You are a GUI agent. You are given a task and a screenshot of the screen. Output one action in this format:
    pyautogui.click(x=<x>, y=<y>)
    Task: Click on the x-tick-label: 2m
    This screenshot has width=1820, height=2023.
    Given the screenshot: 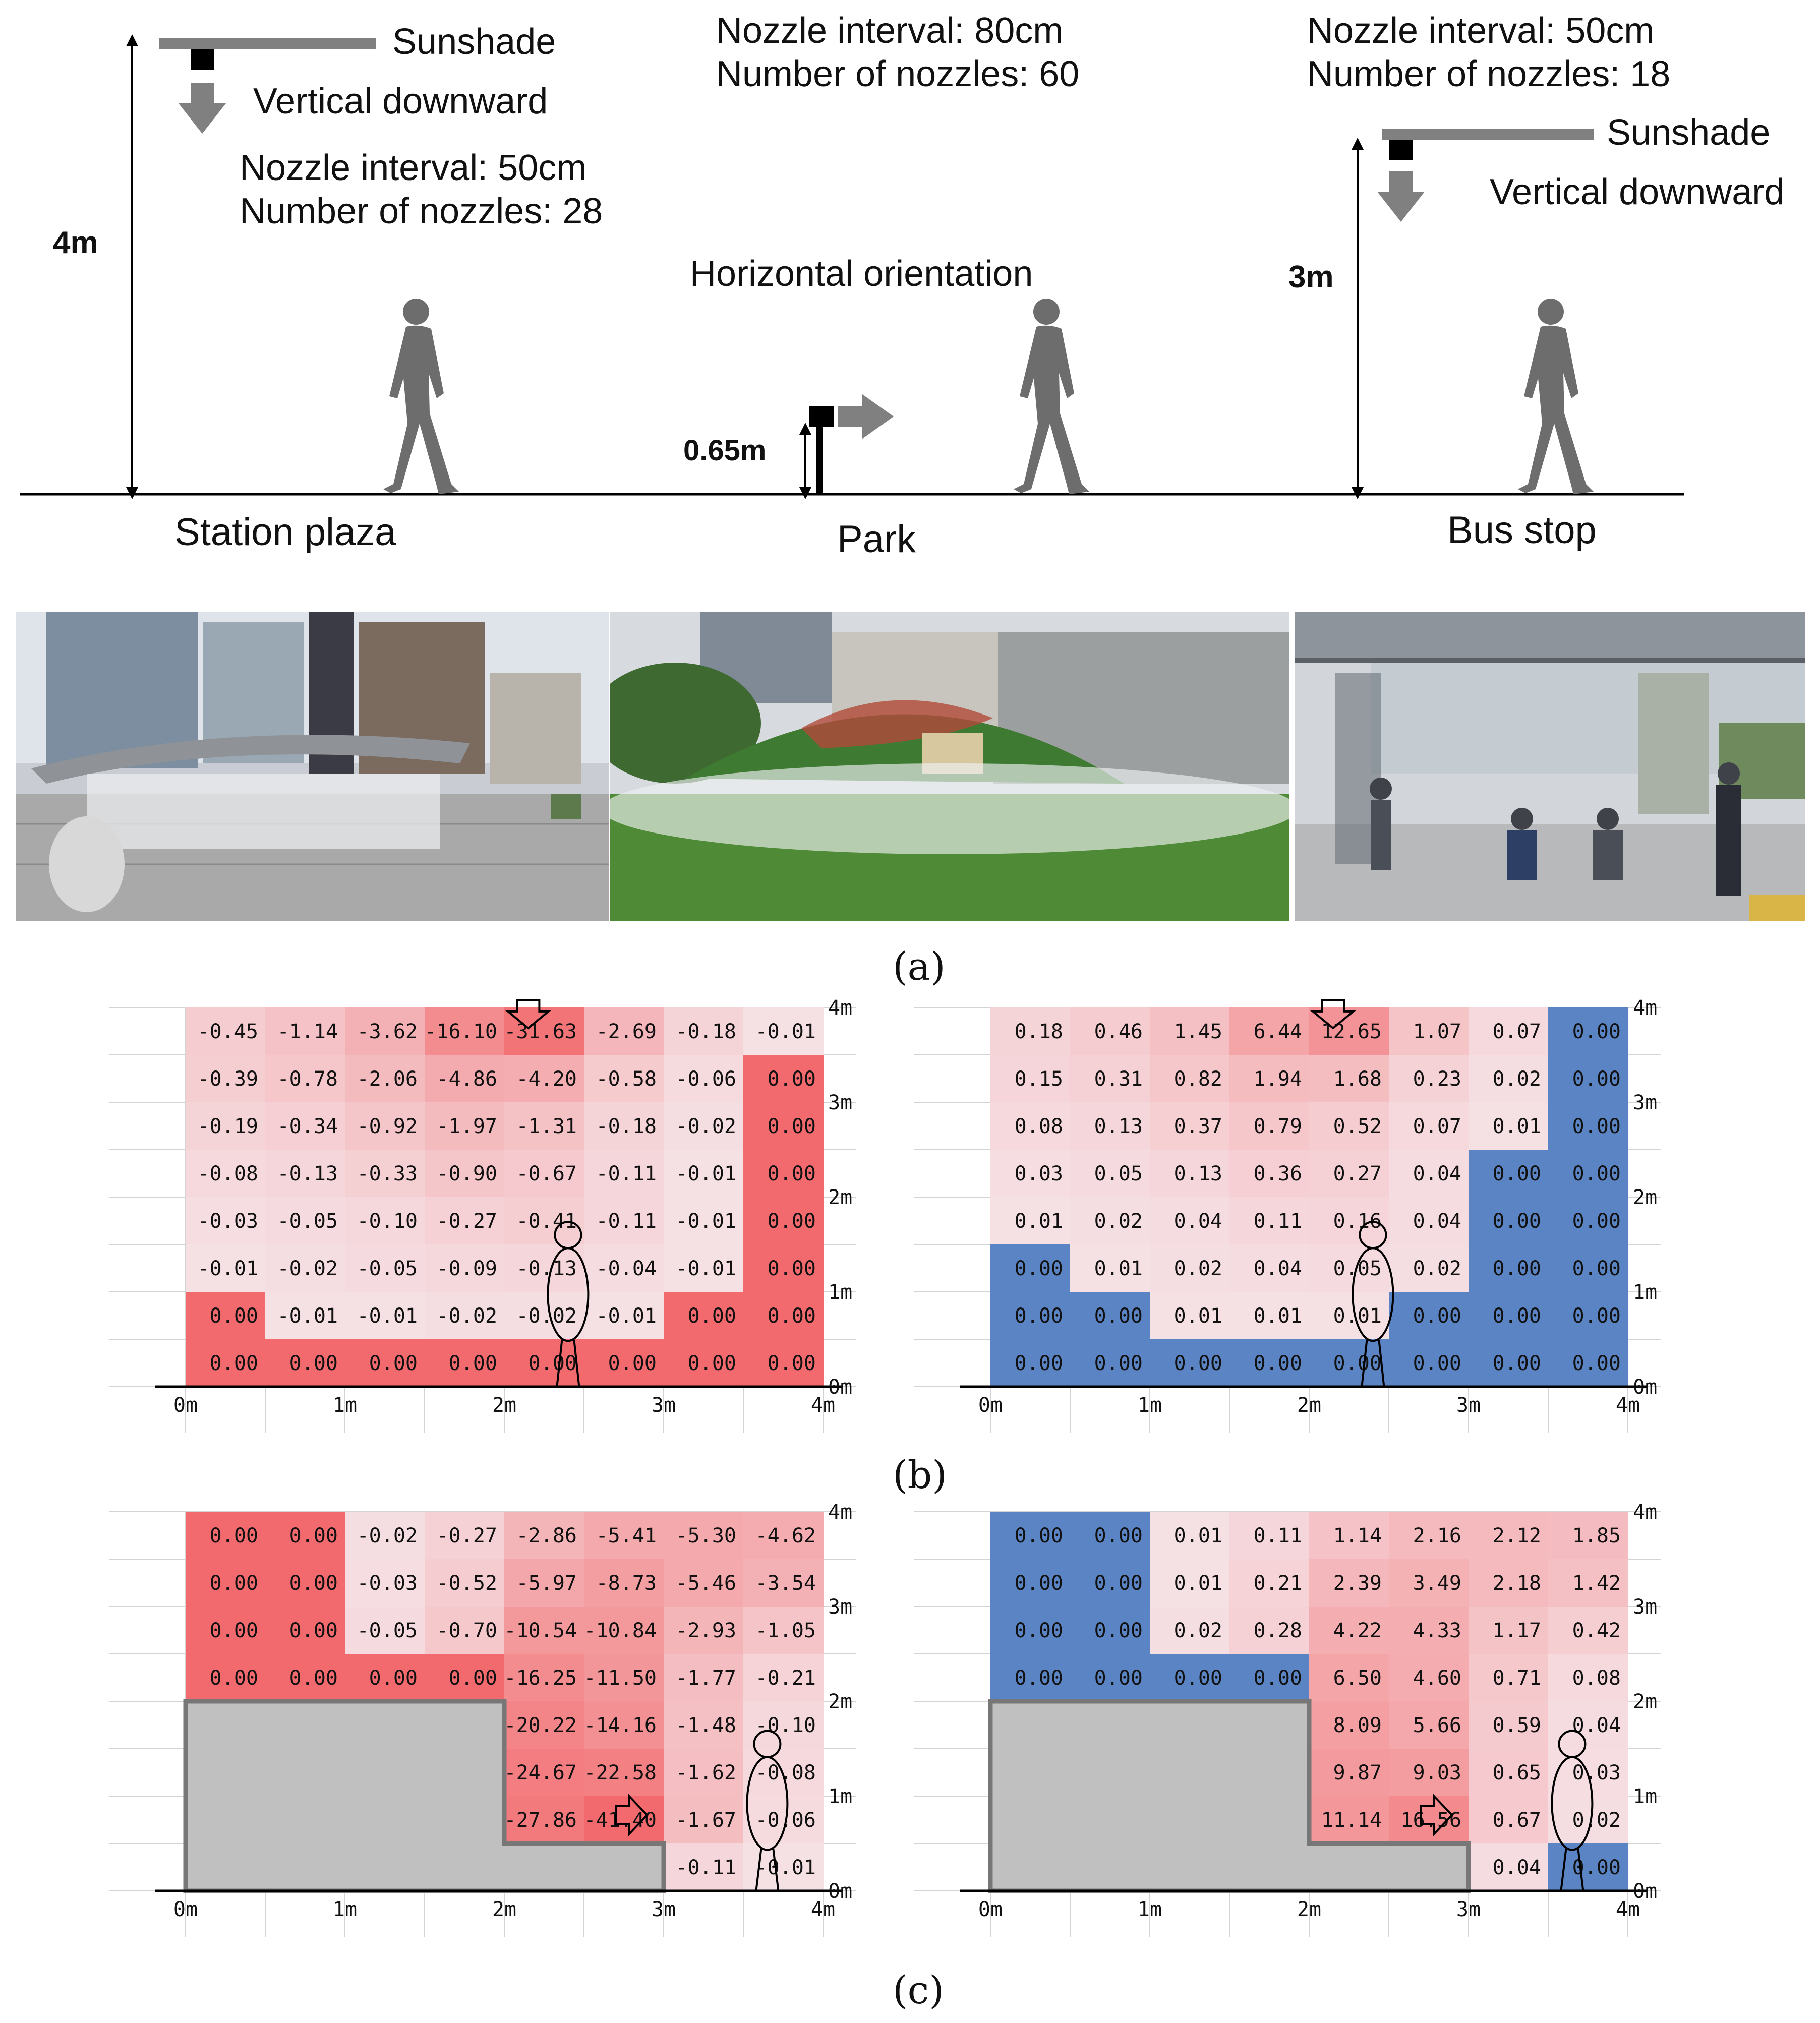 What is the action you would take?
    pyautogui.click(x=504, y=1405)
    